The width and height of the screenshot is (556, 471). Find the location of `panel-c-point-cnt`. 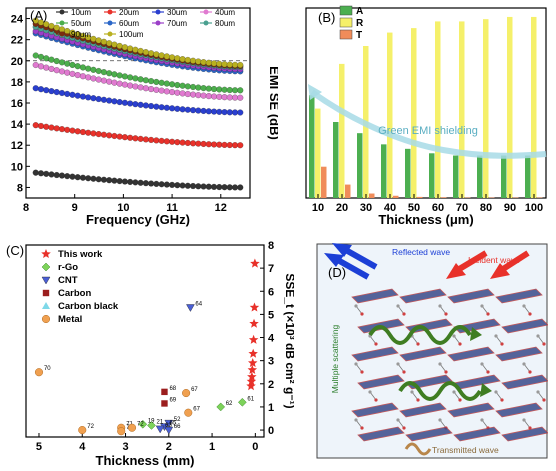

panel-c-point-cnt is located at coordinates (169, 430).